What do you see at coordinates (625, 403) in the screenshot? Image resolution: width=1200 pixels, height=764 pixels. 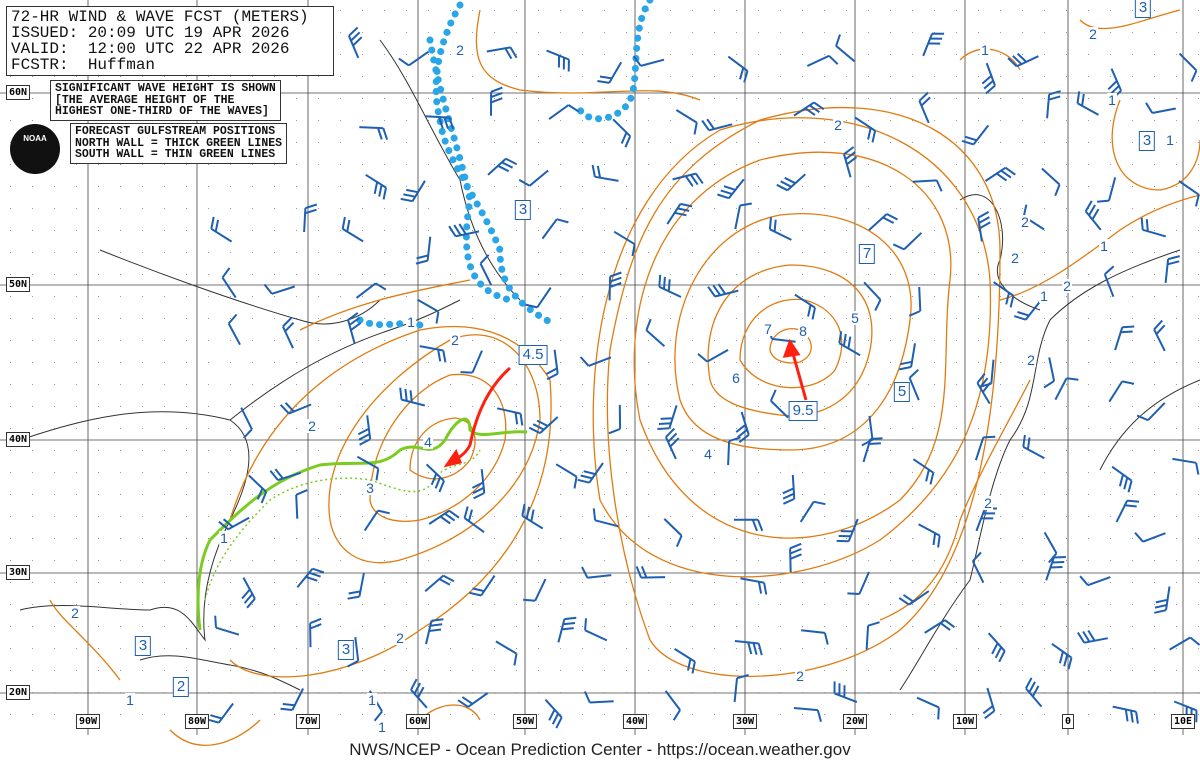 I see `storm-track-arrows` at bounding box center [625, 403].